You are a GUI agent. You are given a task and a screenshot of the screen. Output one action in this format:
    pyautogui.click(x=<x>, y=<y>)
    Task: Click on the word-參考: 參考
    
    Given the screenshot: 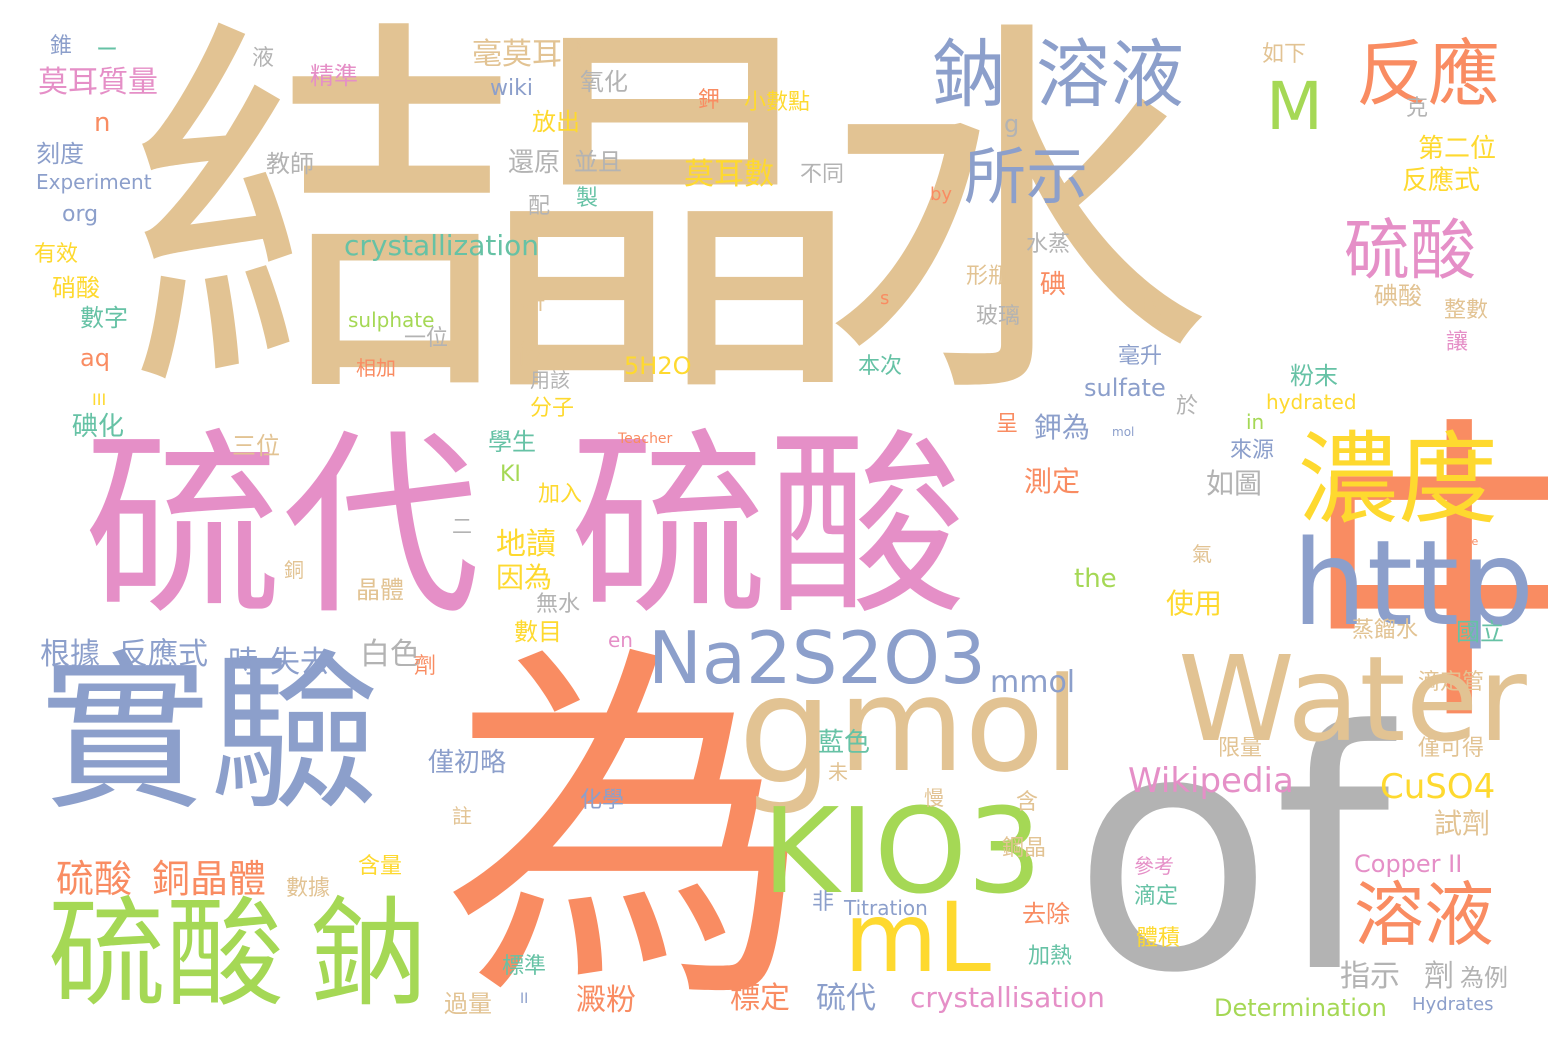 What is the action you would take?
    pyautogui.click(x=1154, y=866)
    